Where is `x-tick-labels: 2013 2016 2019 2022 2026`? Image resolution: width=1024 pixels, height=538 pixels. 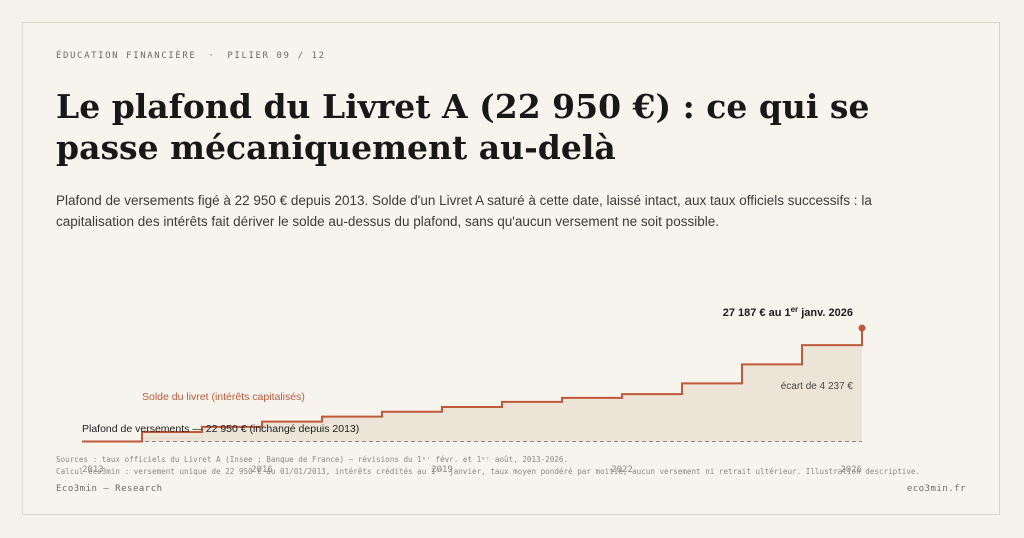
x-tick-labels: 2013 2016 2019 2022 2026 is located at coordinates (472, 470).